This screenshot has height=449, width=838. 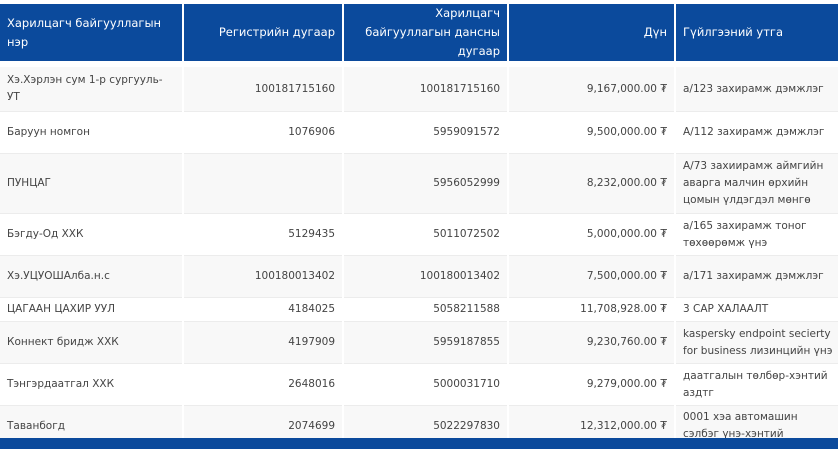 What do you see at coordinates (591, 32) in the screenshot?
I see `header-amount: Дүн` at bounding box center [591, 32].